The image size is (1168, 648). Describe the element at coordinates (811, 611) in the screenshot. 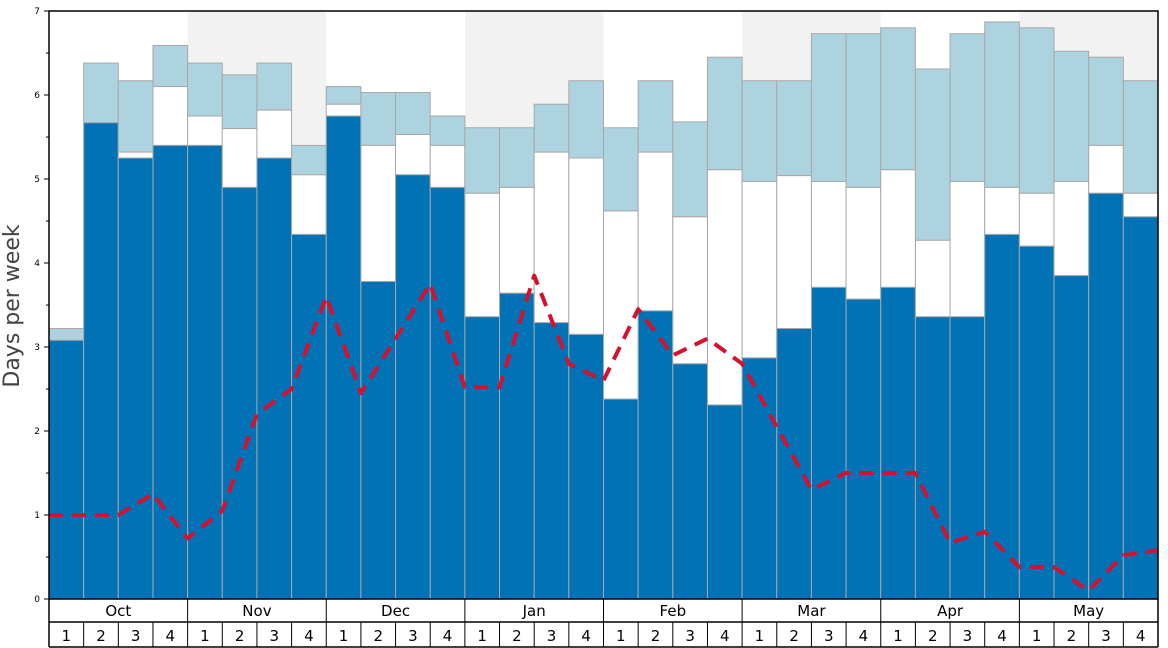

I see `month-label: Mar` at that location.